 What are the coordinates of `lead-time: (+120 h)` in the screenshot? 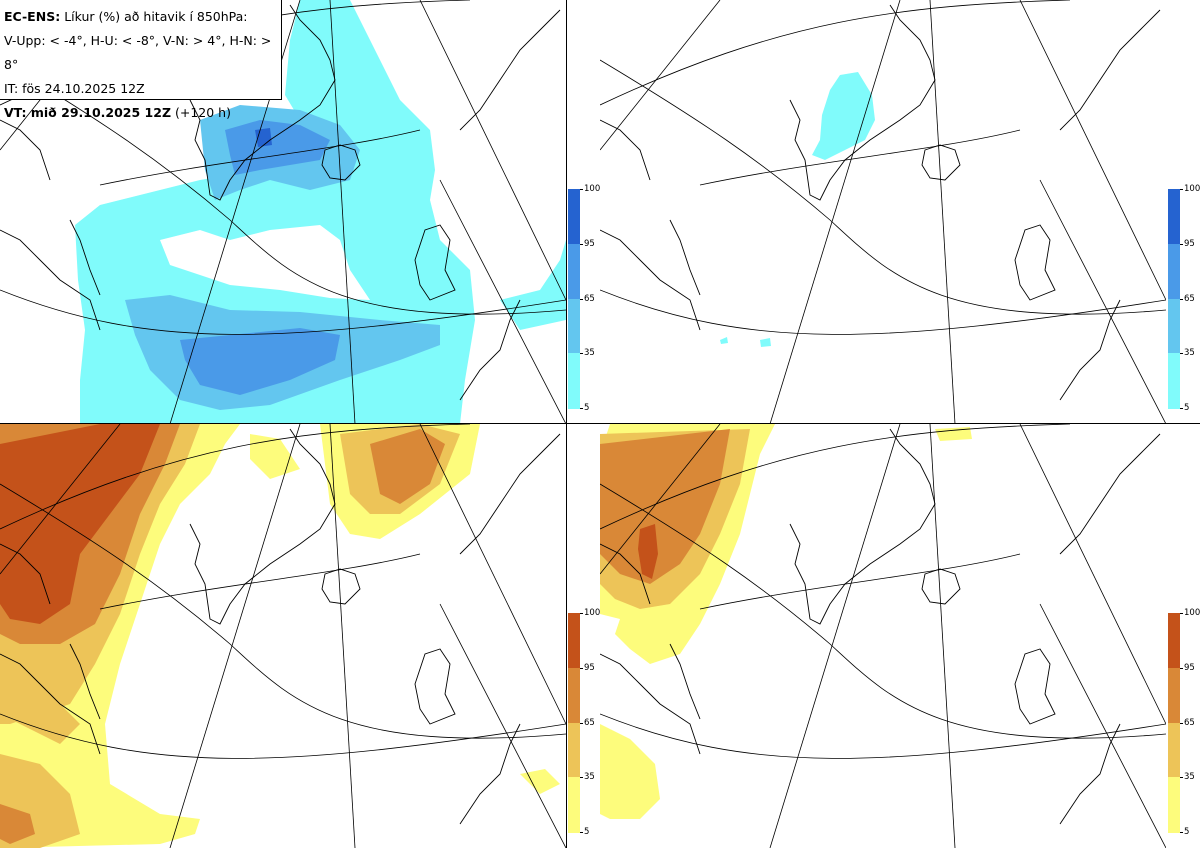 It's located at (203, 112).